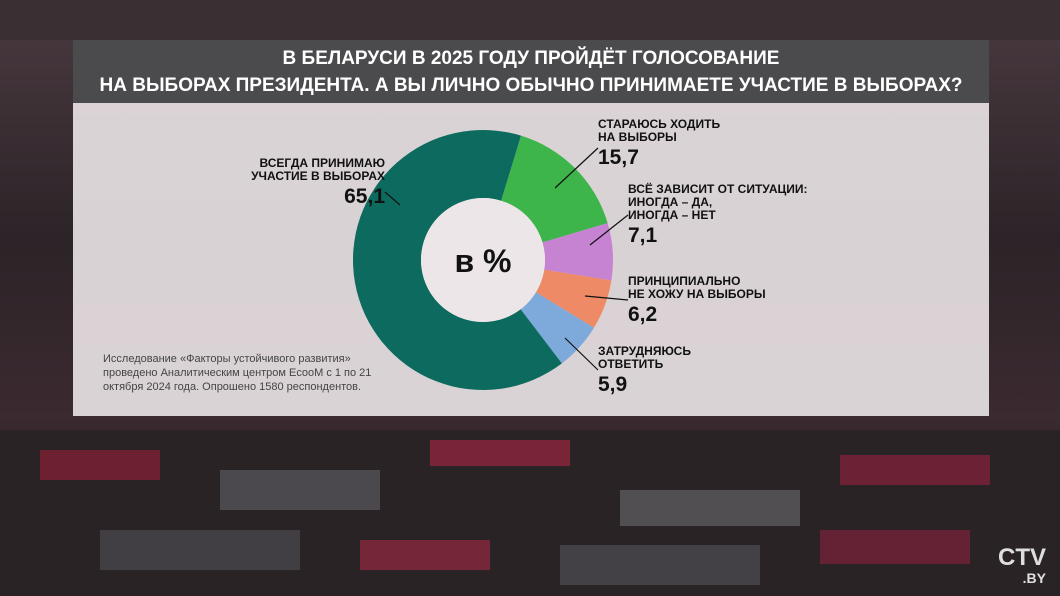 The width and height of the screenshot is (1060, 596). What do you see at coordinates (1022, 557) in the screenshot?
I see `logo-main: CTV` at bounding box center [1022, 557].